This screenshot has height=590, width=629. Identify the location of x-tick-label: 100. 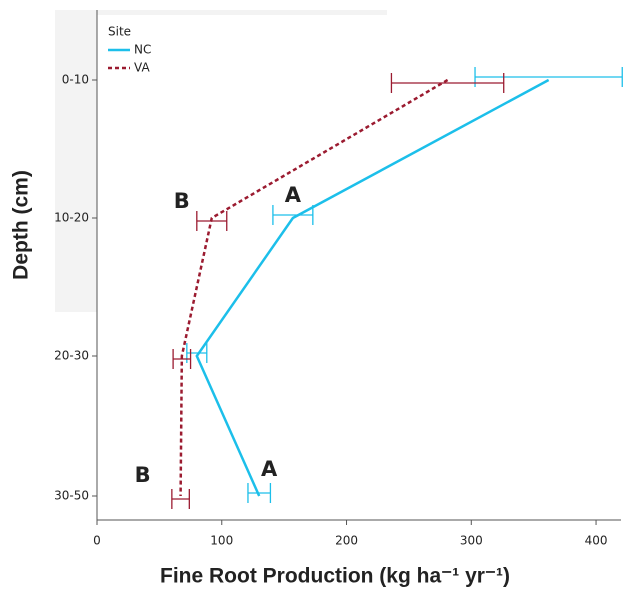
(221, 541).